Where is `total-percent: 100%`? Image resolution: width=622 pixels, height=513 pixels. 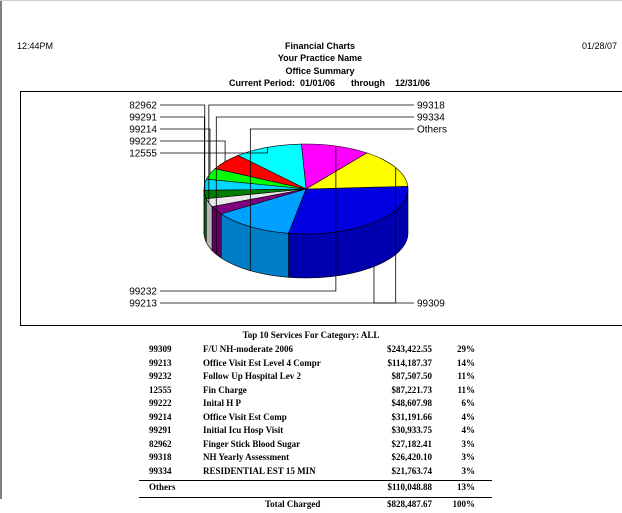
total-percent: 100% is located at coordinates (464, 504).